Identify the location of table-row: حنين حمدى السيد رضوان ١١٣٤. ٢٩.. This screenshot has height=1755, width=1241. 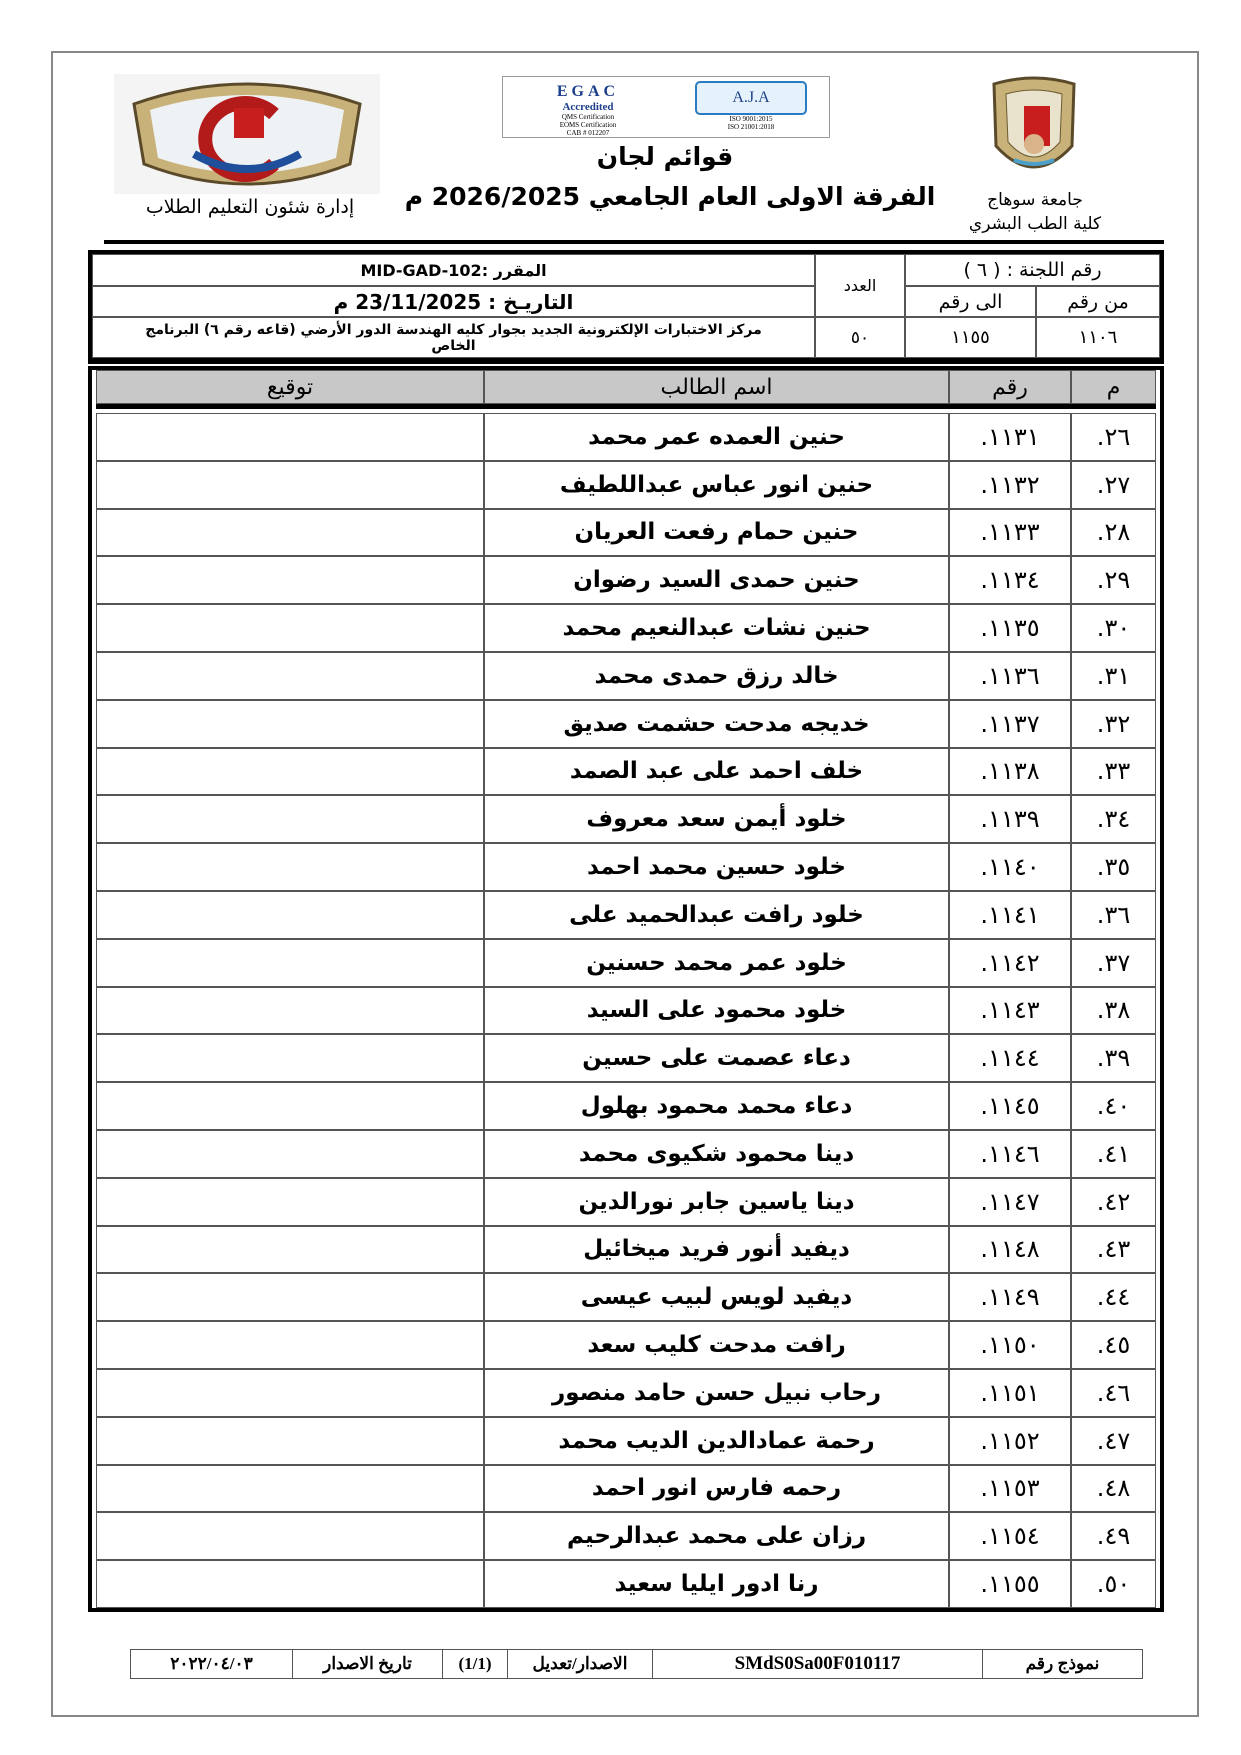
(626, 580).